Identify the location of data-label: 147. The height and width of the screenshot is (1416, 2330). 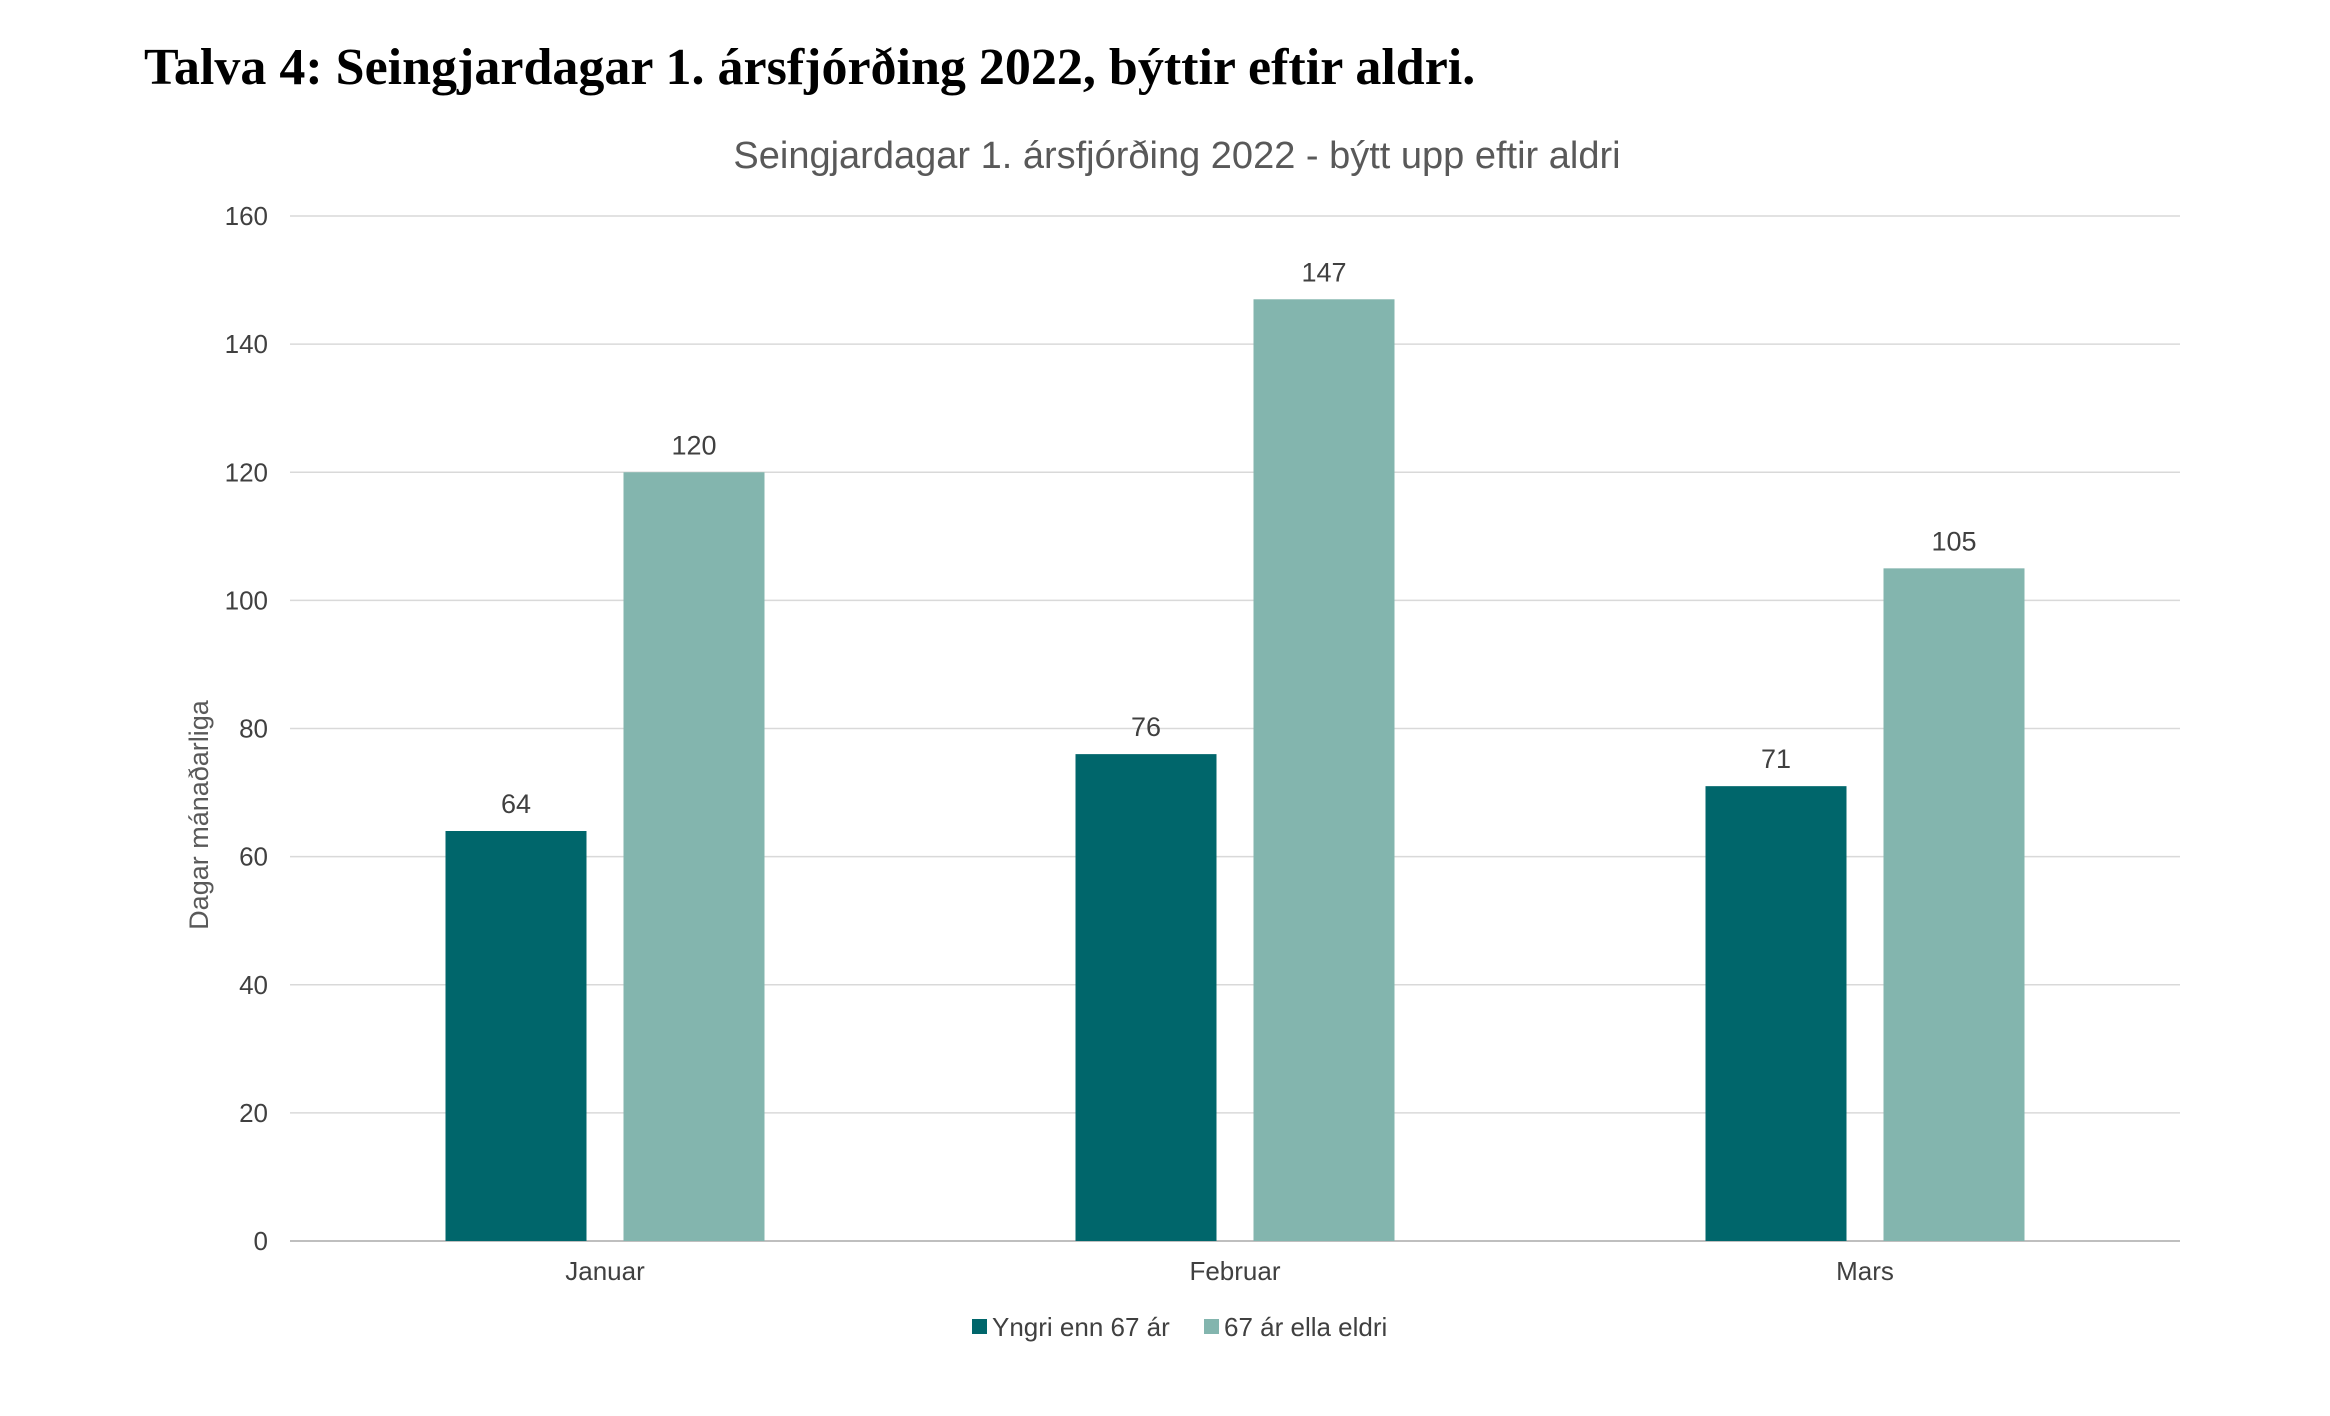
(1323, 272).